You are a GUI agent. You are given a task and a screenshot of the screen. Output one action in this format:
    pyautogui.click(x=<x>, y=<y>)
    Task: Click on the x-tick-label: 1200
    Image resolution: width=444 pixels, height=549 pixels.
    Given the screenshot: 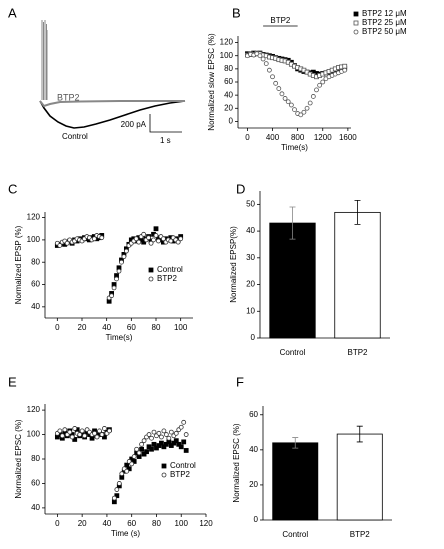 What is the action you would take?
    pyautogui.click(x=323, y=137)
    